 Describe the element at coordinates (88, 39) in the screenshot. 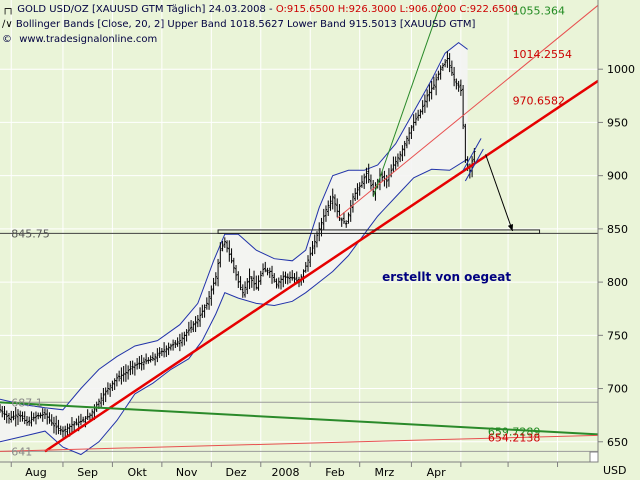

I see `header-website: www.tradesignalonline.com` at that location.